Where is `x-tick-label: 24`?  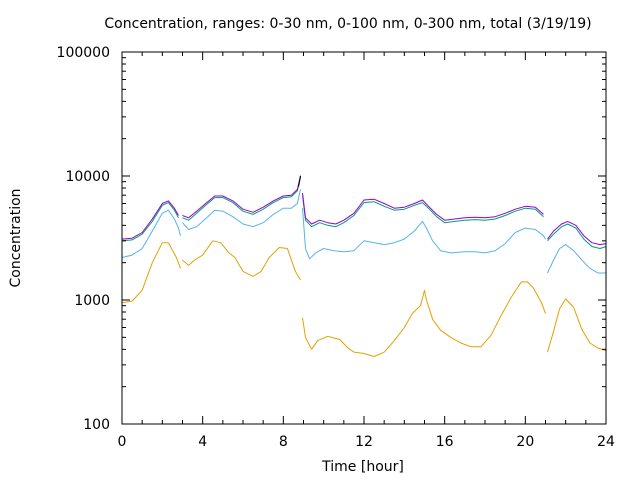
x-tick-label: 24 is located at coordinates (606, 442).